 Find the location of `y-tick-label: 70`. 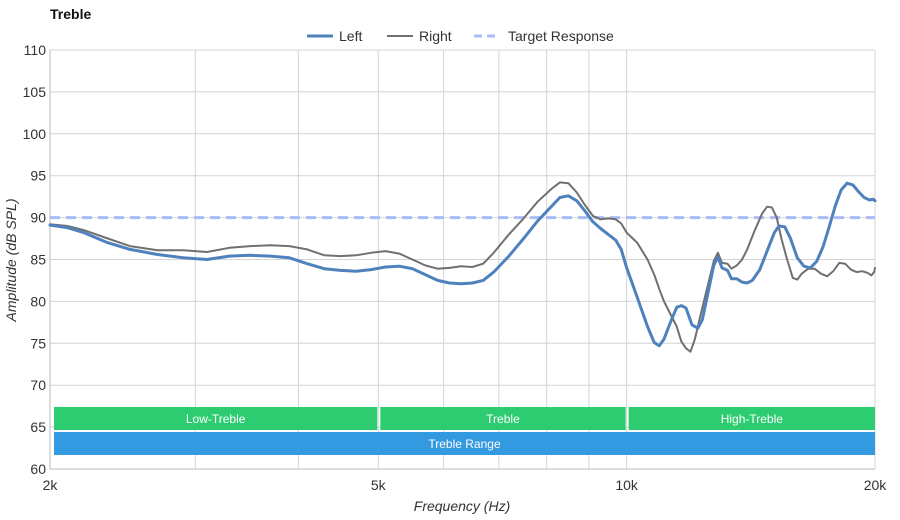

y-tick-label: 70 is located at coordinates (38, 385).